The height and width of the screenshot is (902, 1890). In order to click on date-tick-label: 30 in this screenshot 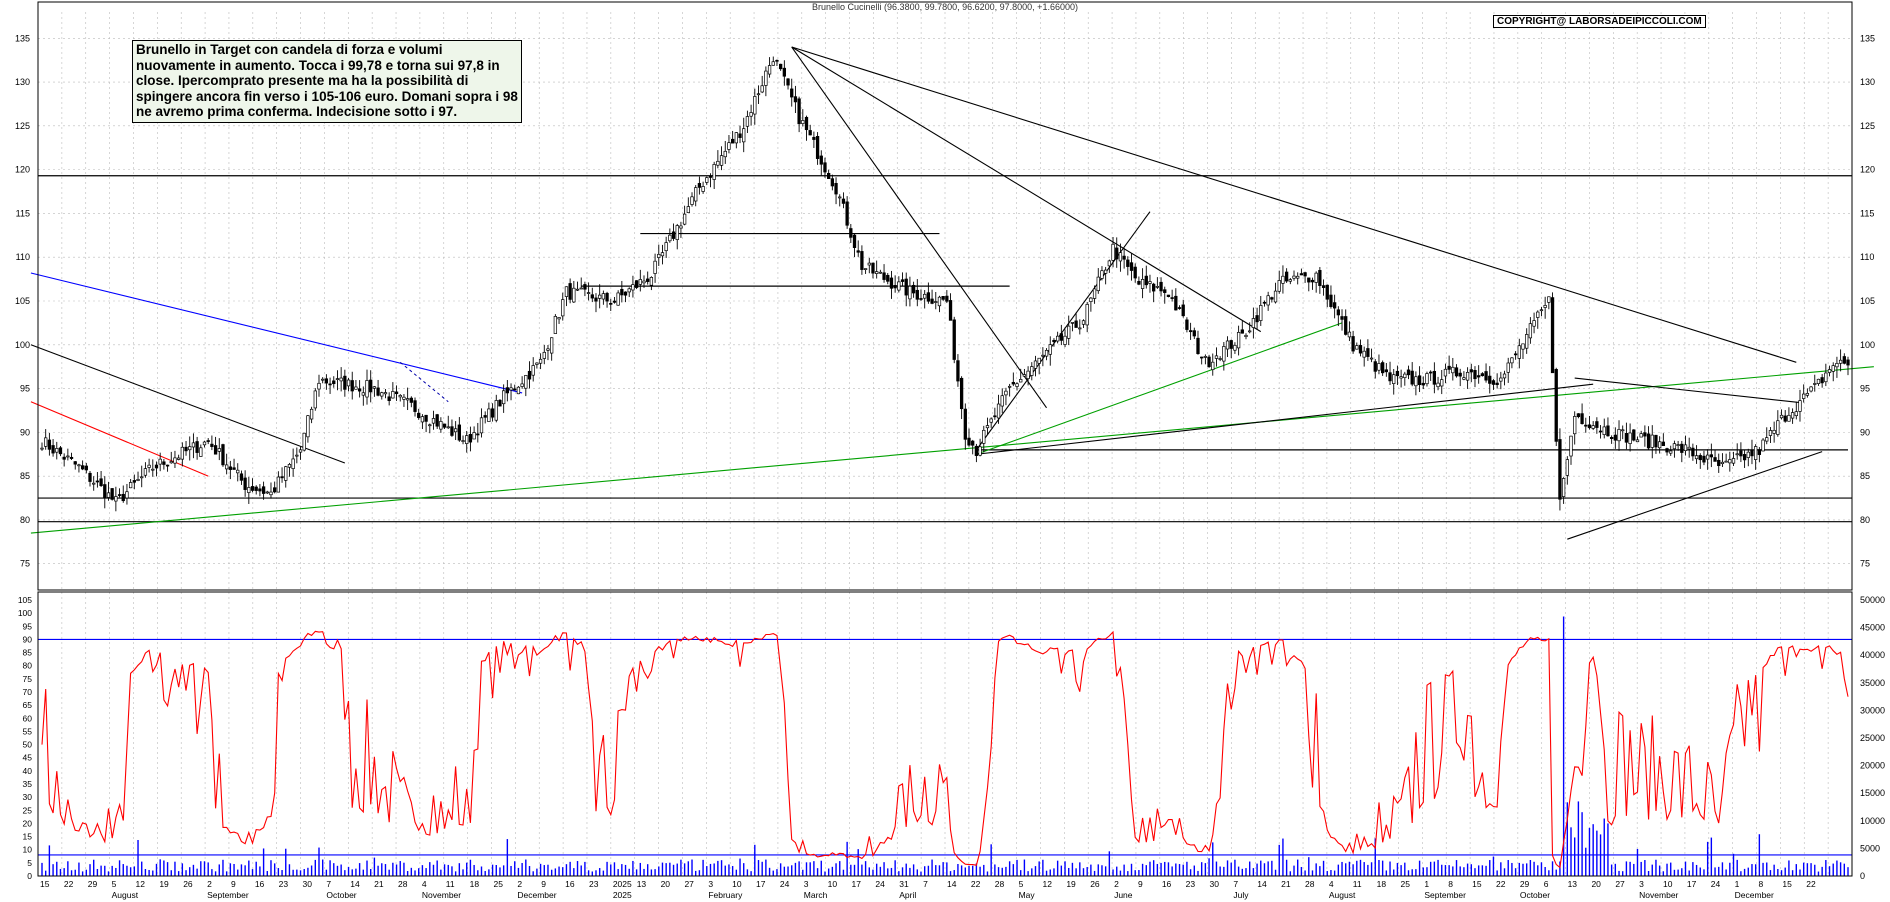, I will do `click(308, 884)`.